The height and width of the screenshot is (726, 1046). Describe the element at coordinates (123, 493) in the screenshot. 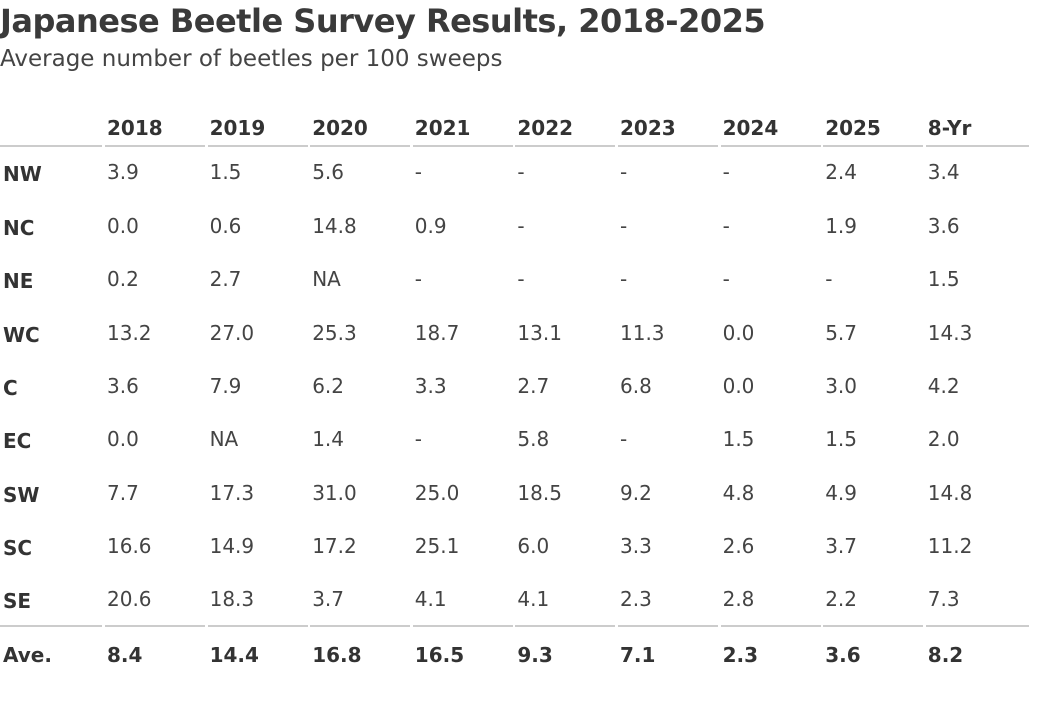

I see `table-cell: 7.7` at that location.